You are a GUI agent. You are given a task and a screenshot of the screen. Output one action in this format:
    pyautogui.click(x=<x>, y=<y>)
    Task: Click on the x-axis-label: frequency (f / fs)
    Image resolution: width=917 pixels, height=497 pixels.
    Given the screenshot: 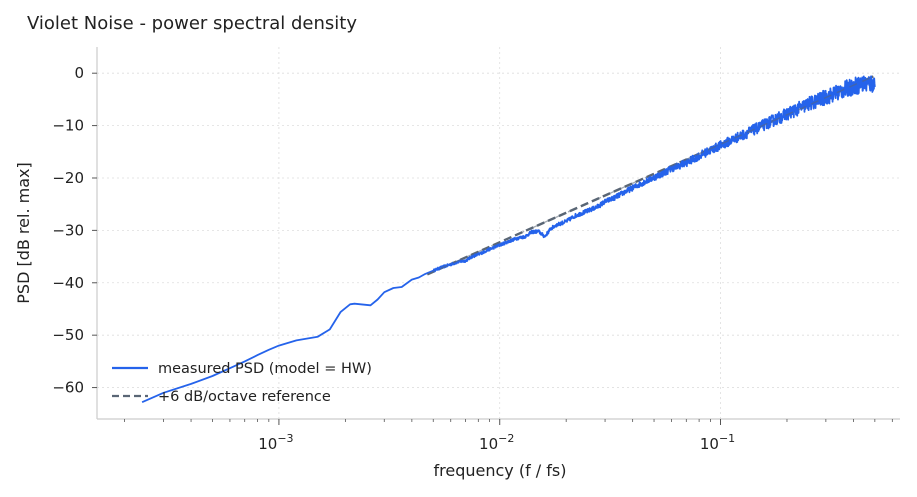 What is the action you would take?
    pyautogui.click(x=500, y=470)
    